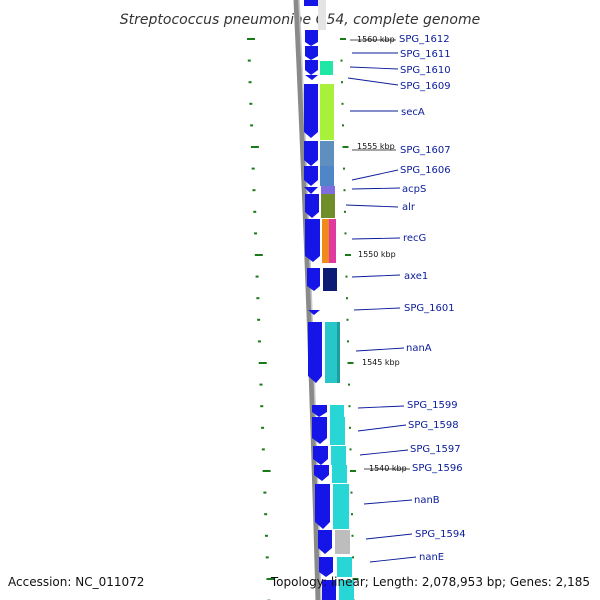  What do you see at coordinates (409, 207) in the screenshot?
I see `gene-label-alr: alr` at bounding box center [409, 207].